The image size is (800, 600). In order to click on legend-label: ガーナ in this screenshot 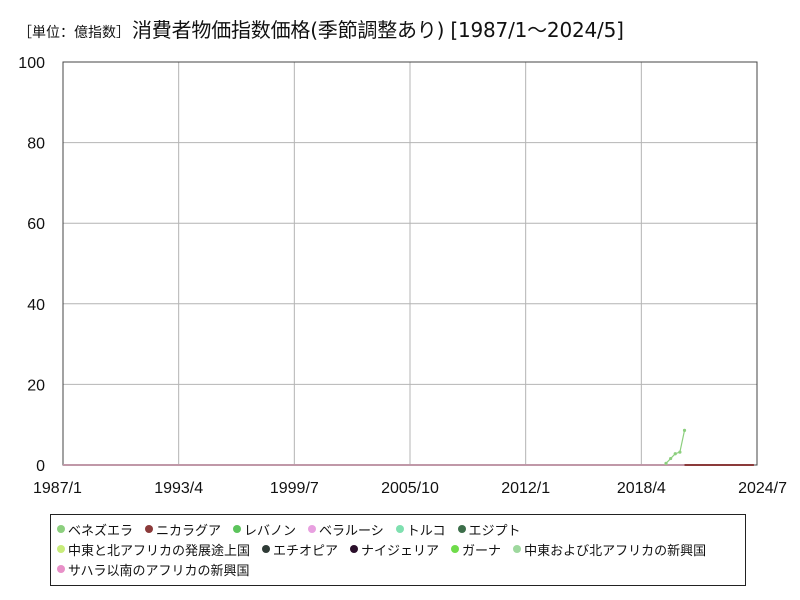, I will do `click(482, 551)`.